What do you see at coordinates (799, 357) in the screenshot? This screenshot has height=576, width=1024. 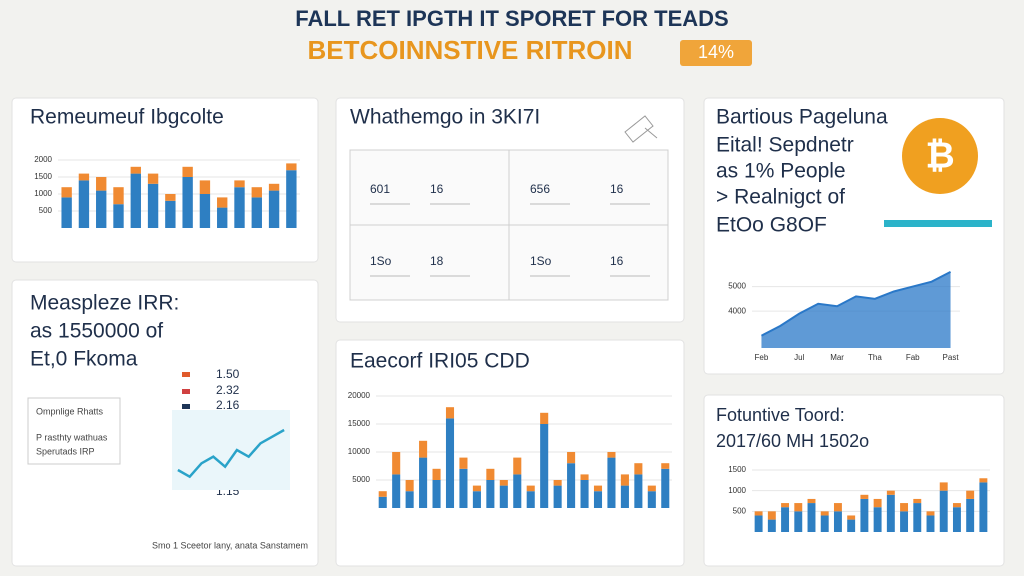 I see `x-tick-label: Jul` at bounding box center [799, 357].